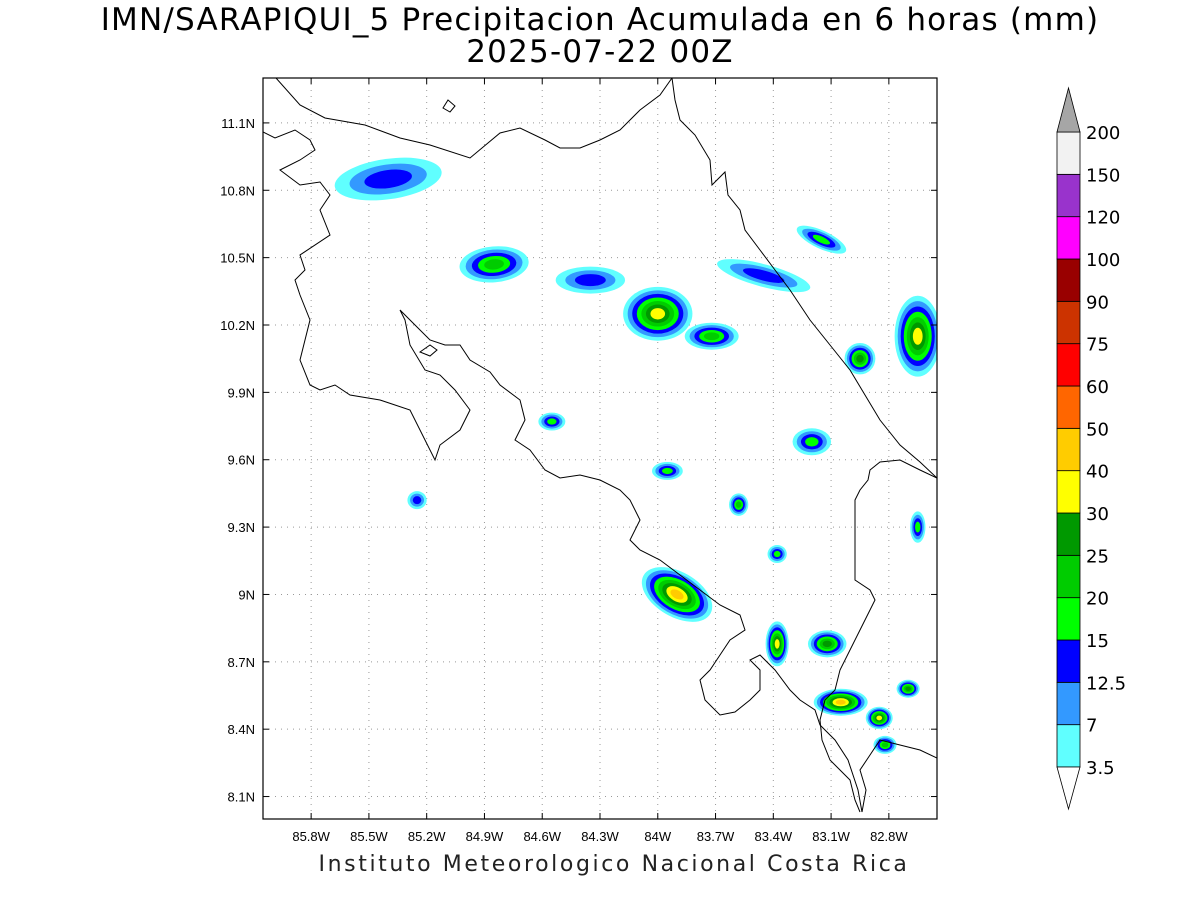 Image resolution: width=1200 pixels, height=900 pixels. Describe the element at coordinates (237, 190) in the screenshot. I see `lat-tick-label: 10.8N` at that location.